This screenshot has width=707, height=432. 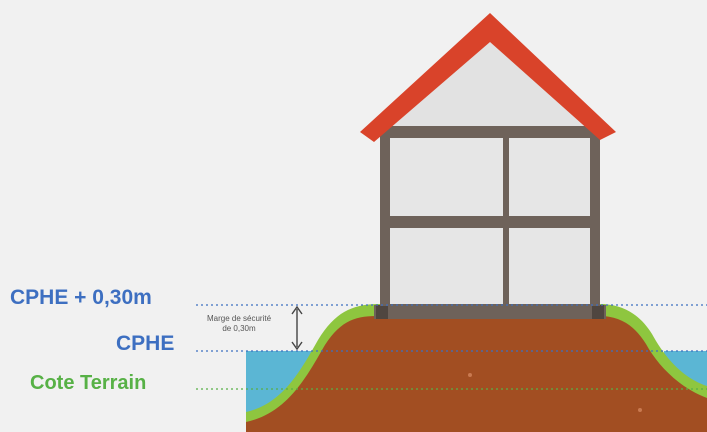 What do you see at coordinates (446, 266) in the screenshot?
I see `window-pane-bottom-left` at bounding box center [446, 266].